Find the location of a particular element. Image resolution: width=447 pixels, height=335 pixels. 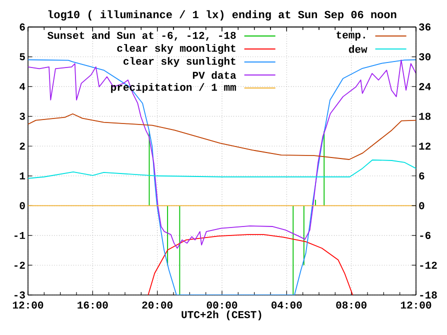

x-tick-label: 20:00 is located at coordinates (157, 305).